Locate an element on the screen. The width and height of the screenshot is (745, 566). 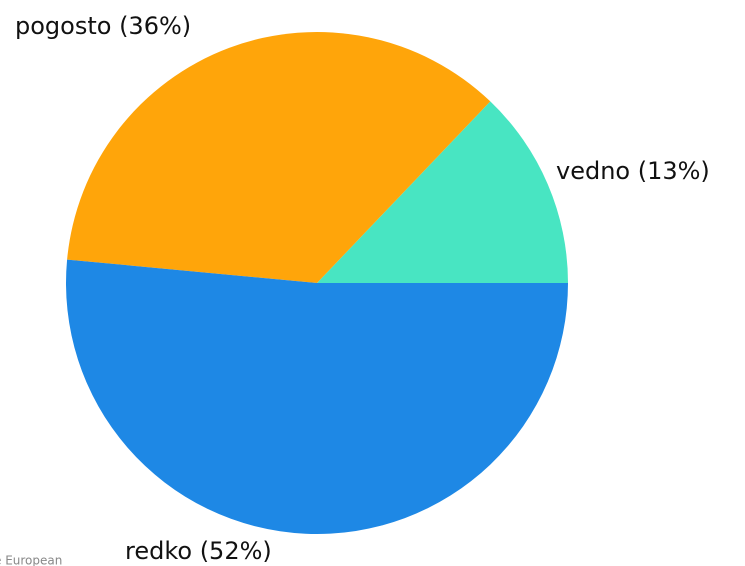
pie-slice is located at coordinates (442, 192).